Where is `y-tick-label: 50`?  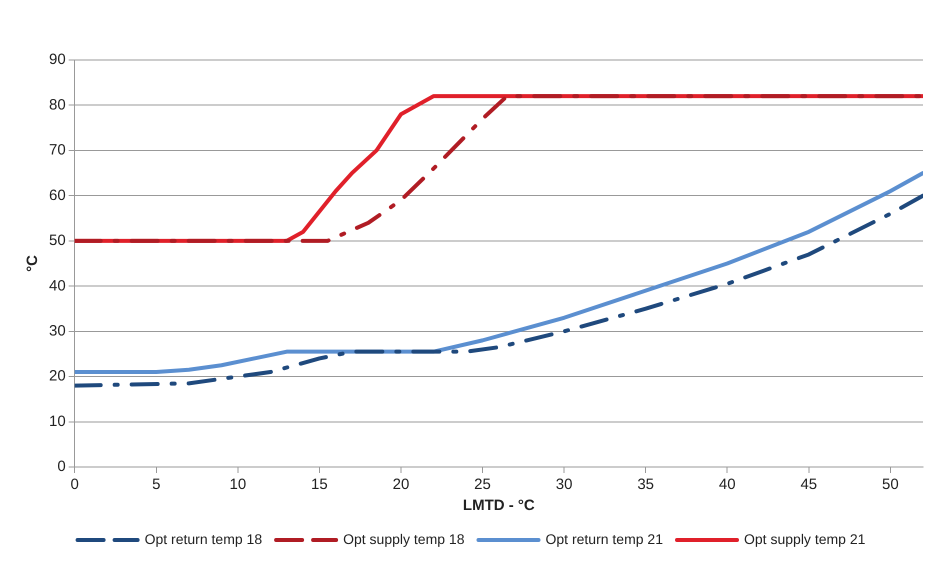
y-tick-label: 50 is located at coordinates (57, 241).